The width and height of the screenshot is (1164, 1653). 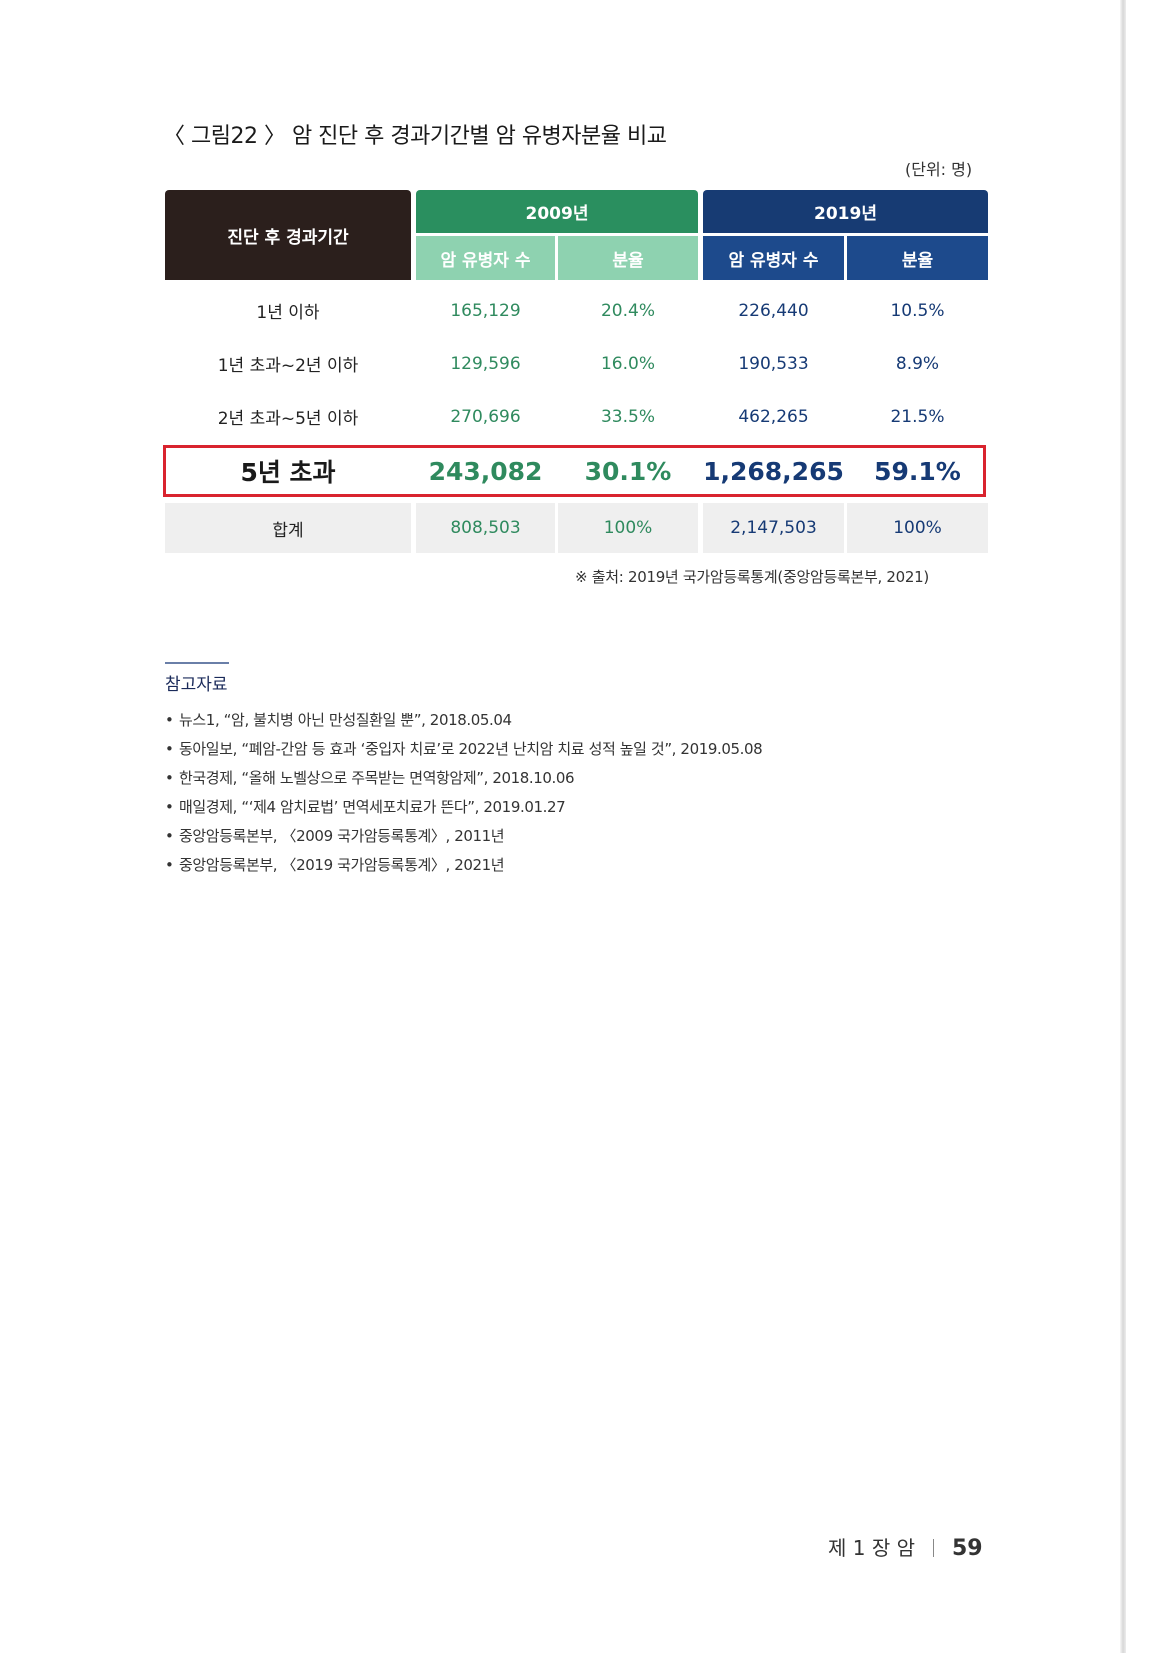 I want to click on highlight-frame, so click(x=574, y=471).